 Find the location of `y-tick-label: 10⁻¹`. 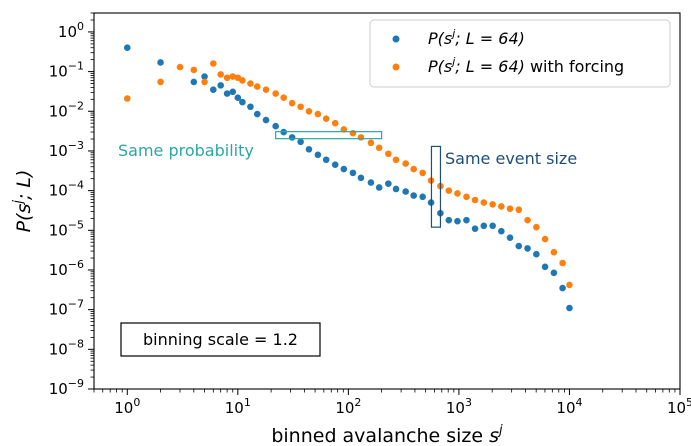

y-tick-label: 10⁻¹ is located at coordinates (66, 70).